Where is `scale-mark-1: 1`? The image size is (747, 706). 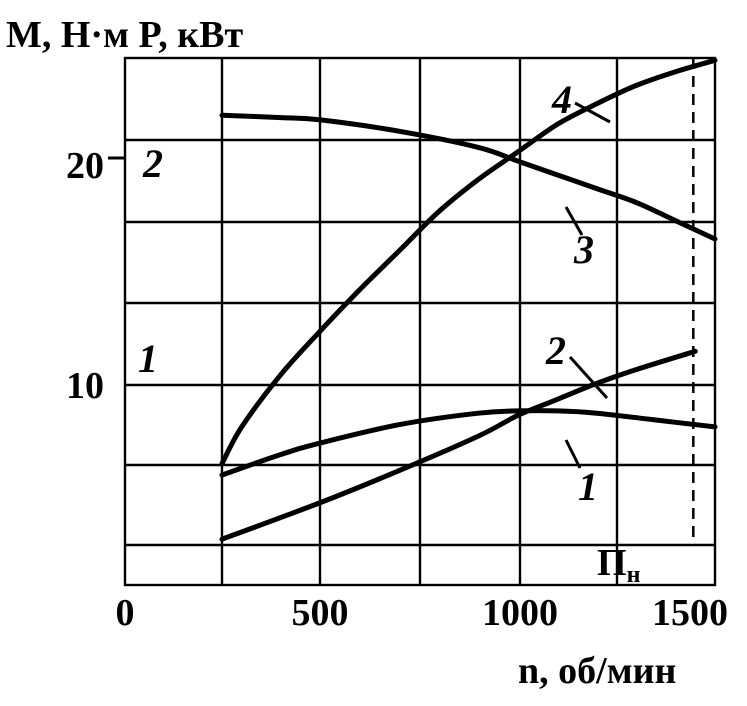
scale-mark-1: 1 is located at coordinates (148, 358).